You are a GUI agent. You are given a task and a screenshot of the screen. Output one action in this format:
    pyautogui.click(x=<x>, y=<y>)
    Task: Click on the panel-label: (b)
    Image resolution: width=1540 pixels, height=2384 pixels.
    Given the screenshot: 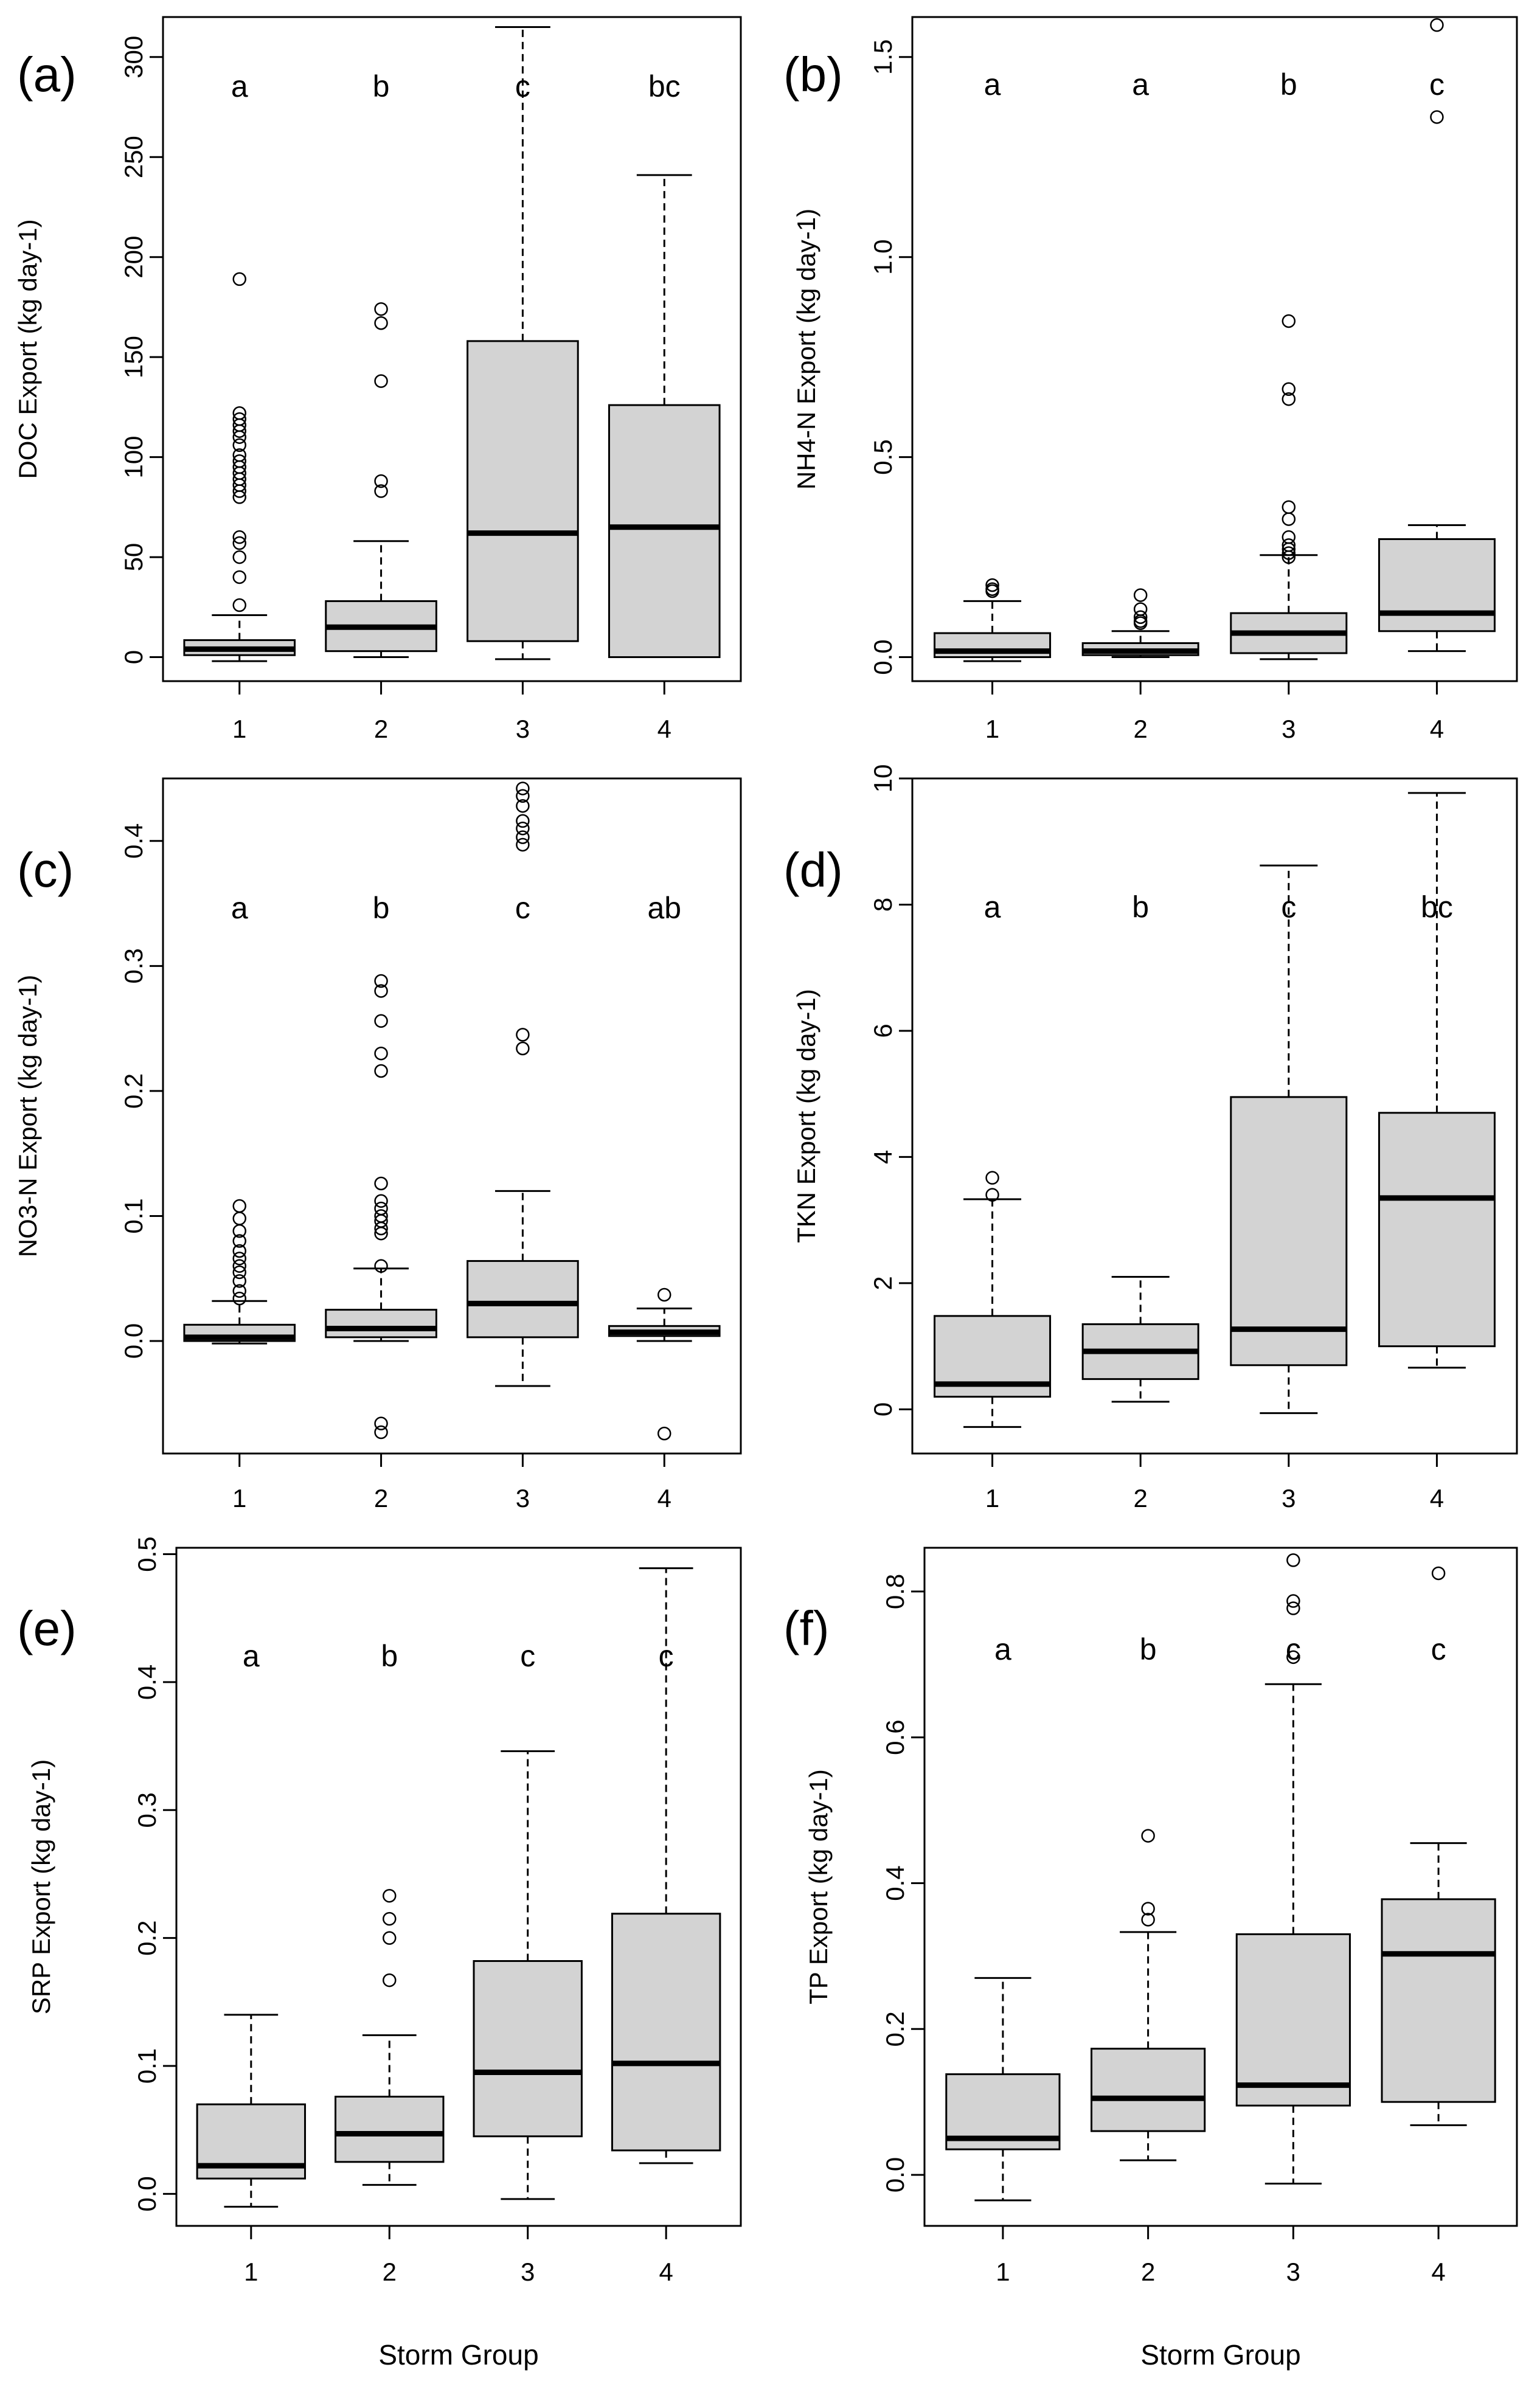 What is the action you would take?
    pyautogui.click(x=813, y=74)
    